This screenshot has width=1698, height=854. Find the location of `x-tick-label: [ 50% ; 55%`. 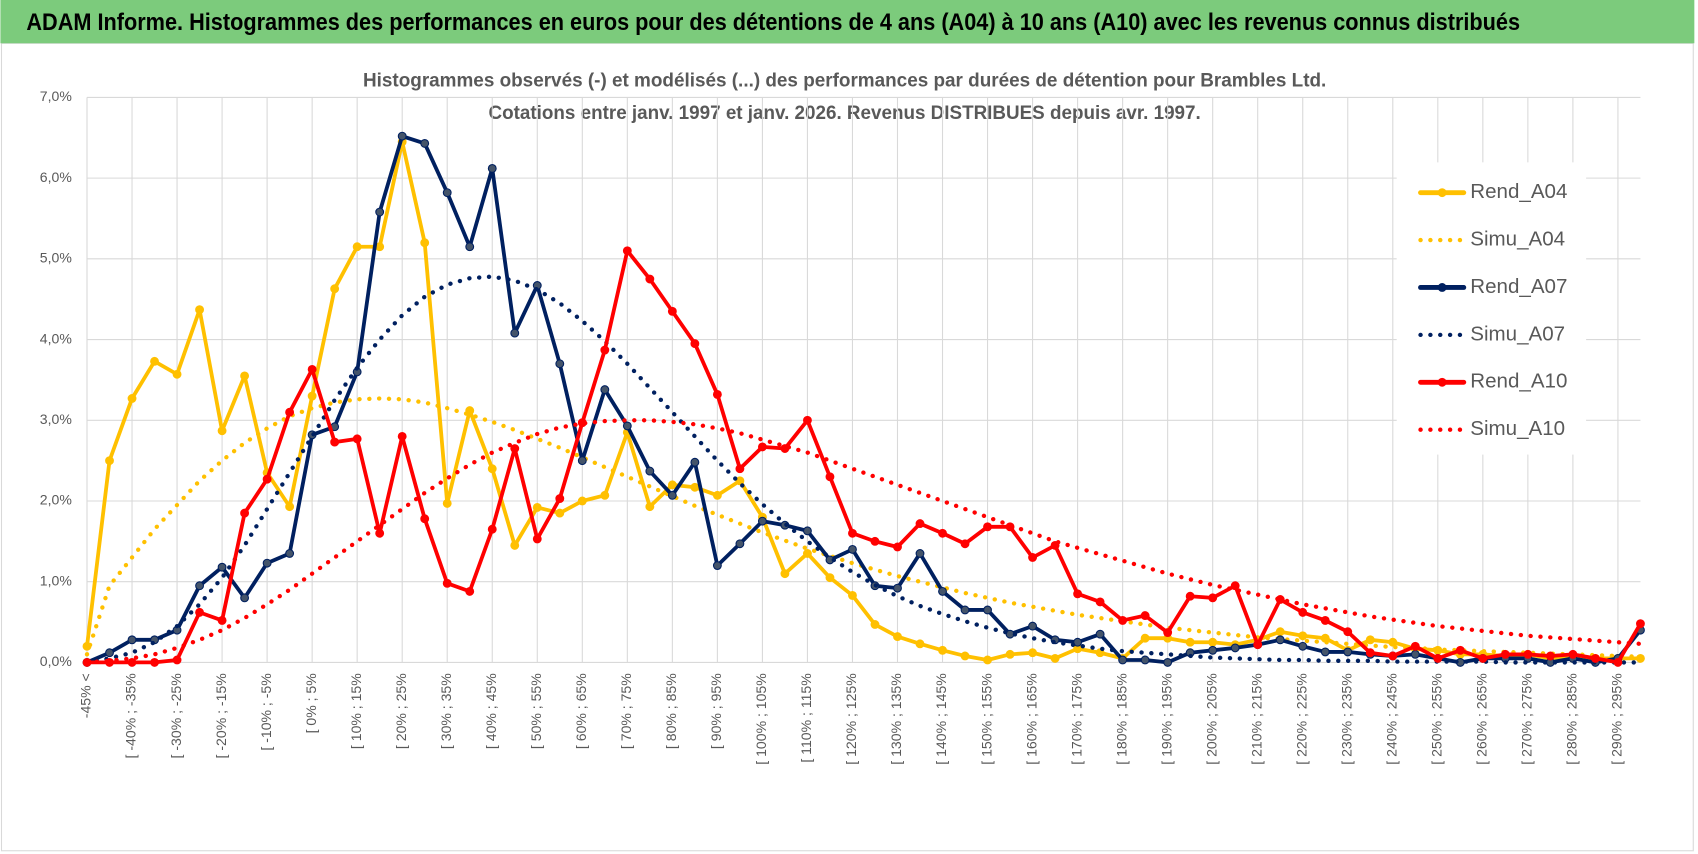

x-tick-label: [ 50% ; 55% is located at coordinates (536, 711).